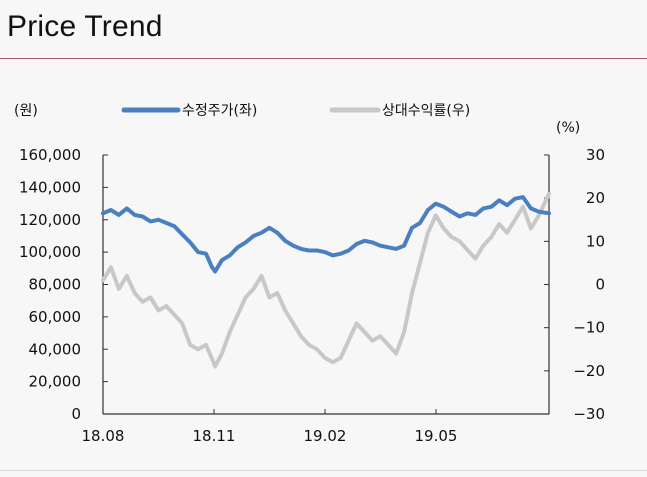 Image resolution: width=647 pixels, height=477 pixels. What do you see at coordinates (55, 349) in the screenshot?
I see `left-axis-tick-label: 40,000` at bounding box center [55, 349].